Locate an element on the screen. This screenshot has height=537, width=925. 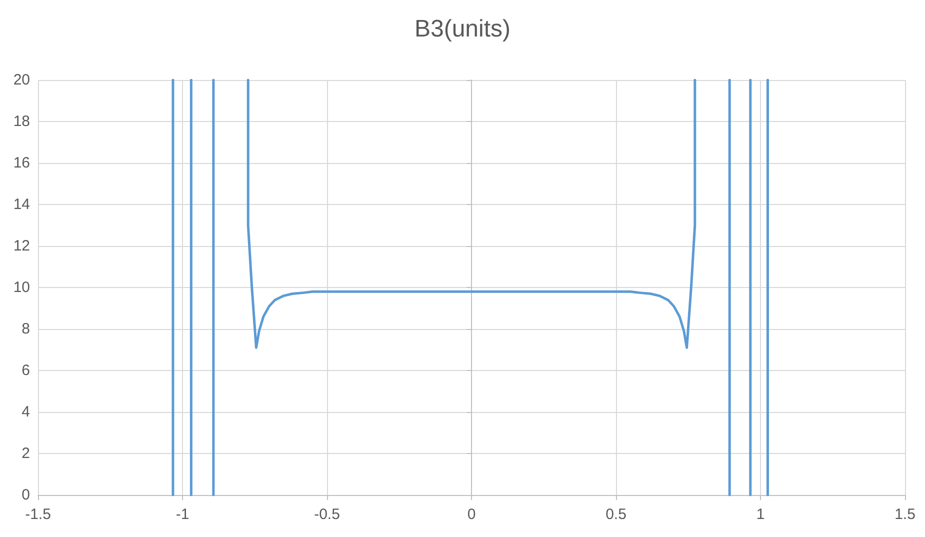
x-tick-label: 0 is located at coordinates (471, 514).